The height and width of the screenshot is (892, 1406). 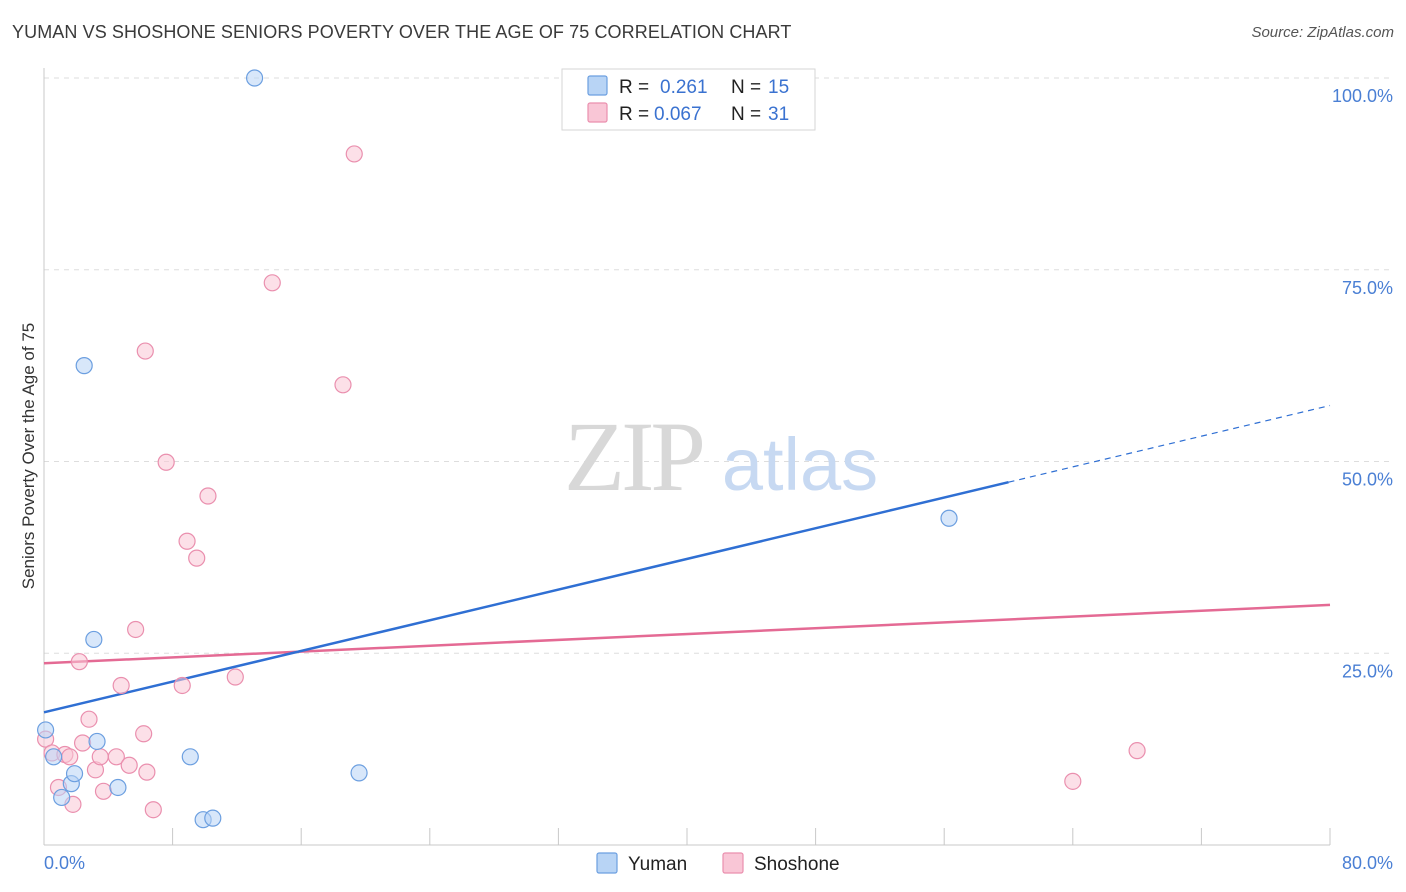 What do you see at coordinates (1322, 32) in the screenshot?
I see `source-credit: Source: ZipAtlas.com` at bounding box center [1322, 32].